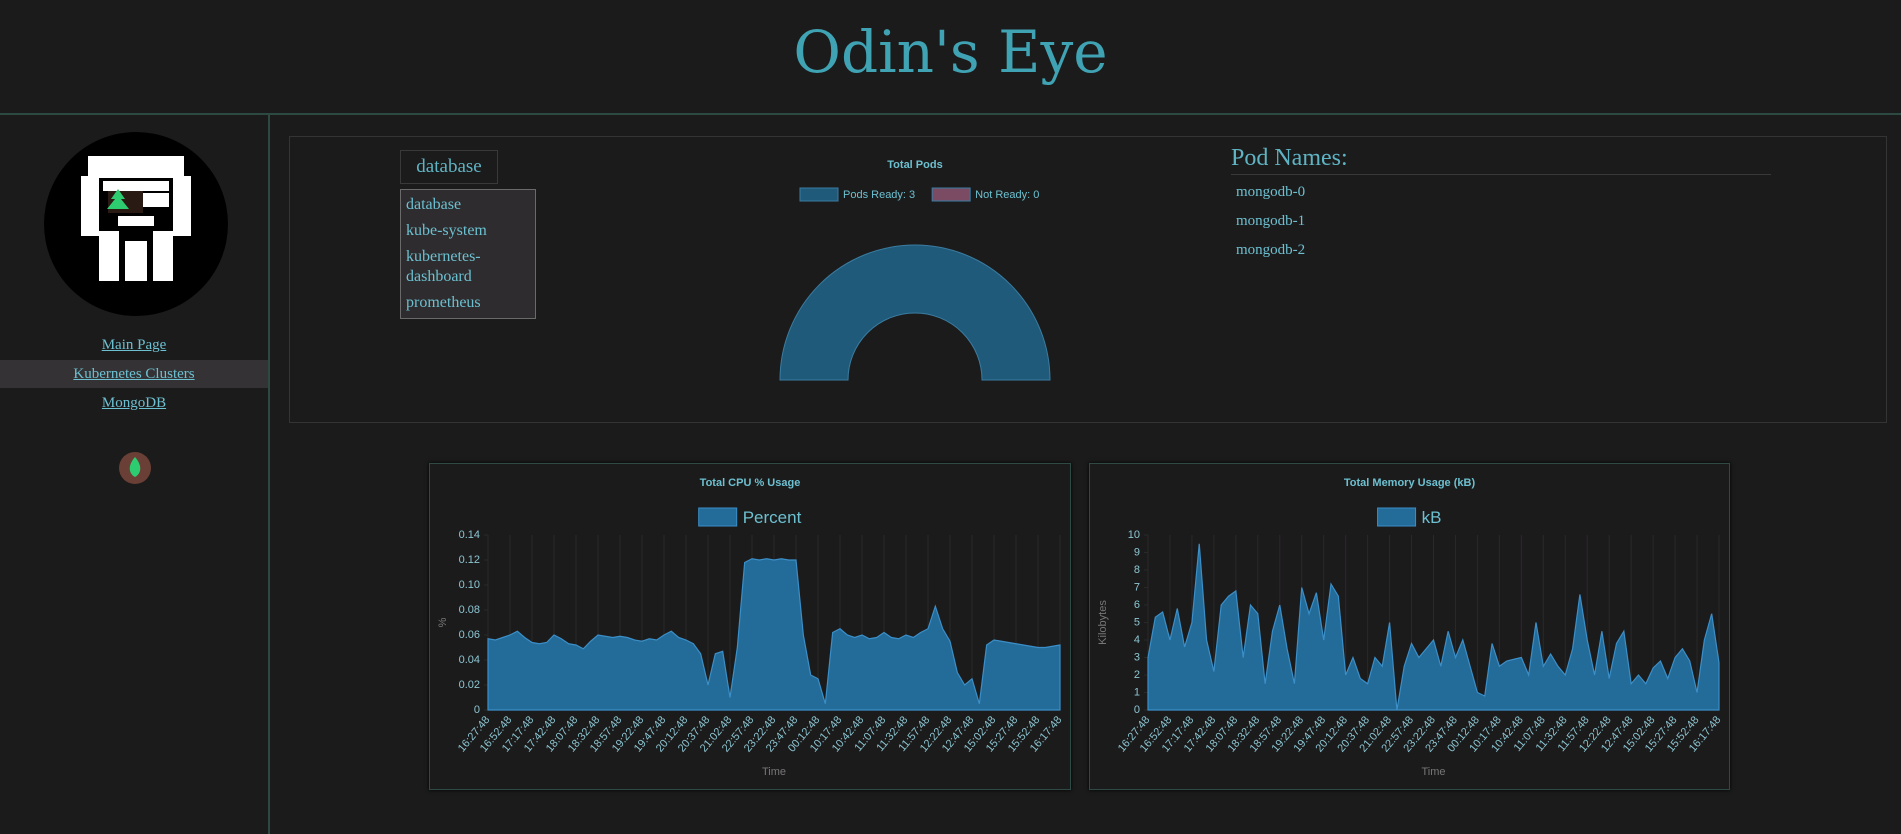  I want to click on legend-label: kB, so click(1432, 517).